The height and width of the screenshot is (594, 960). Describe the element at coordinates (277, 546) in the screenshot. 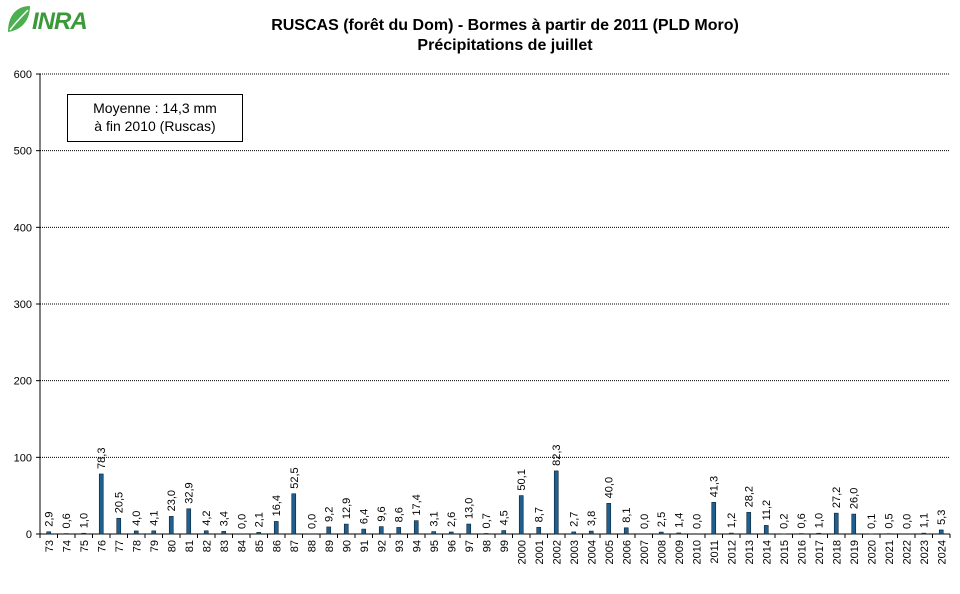

I see `x-tick-label: 86` at that location.